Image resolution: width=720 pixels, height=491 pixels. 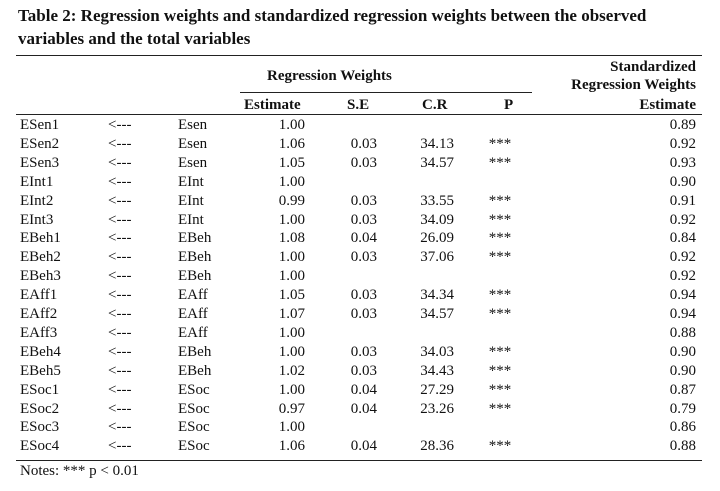 I want to click on observed-variable: EBeh5, so click(x=40, y=370).